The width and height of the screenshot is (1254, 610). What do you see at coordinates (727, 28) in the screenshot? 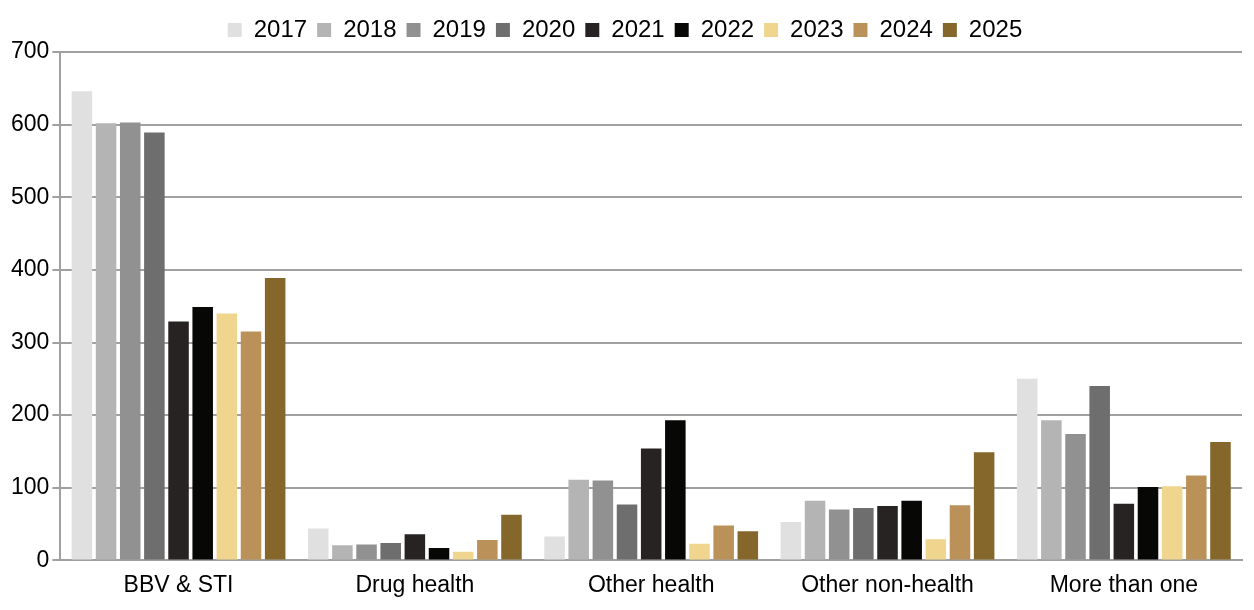
I see `legend-label: 2022` at bounding box center [727, 28].